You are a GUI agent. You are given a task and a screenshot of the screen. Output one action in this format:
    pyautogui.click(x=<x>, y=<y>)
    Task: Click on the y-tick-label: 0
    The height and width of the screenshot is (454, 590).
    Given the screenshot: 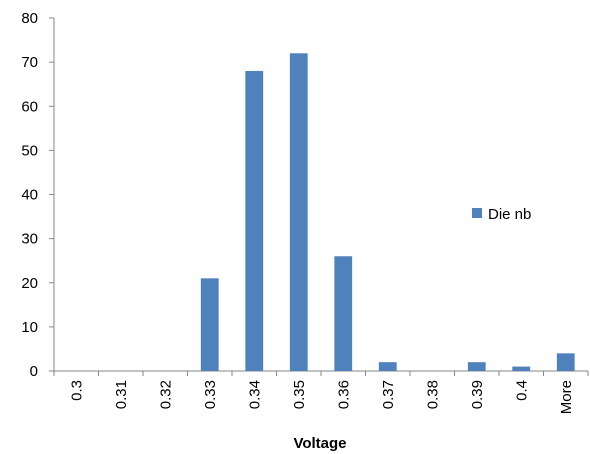 What is the action you would take?
    pyautogui.click(x=34, y=371)
    